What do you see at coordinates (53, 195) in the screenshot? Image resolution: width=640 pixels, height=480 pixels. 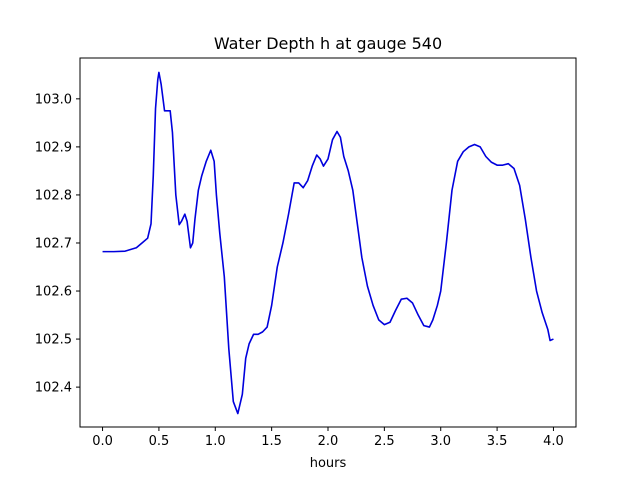 I see `y-tick-label: 102.8` at bounding box center [53, 195].